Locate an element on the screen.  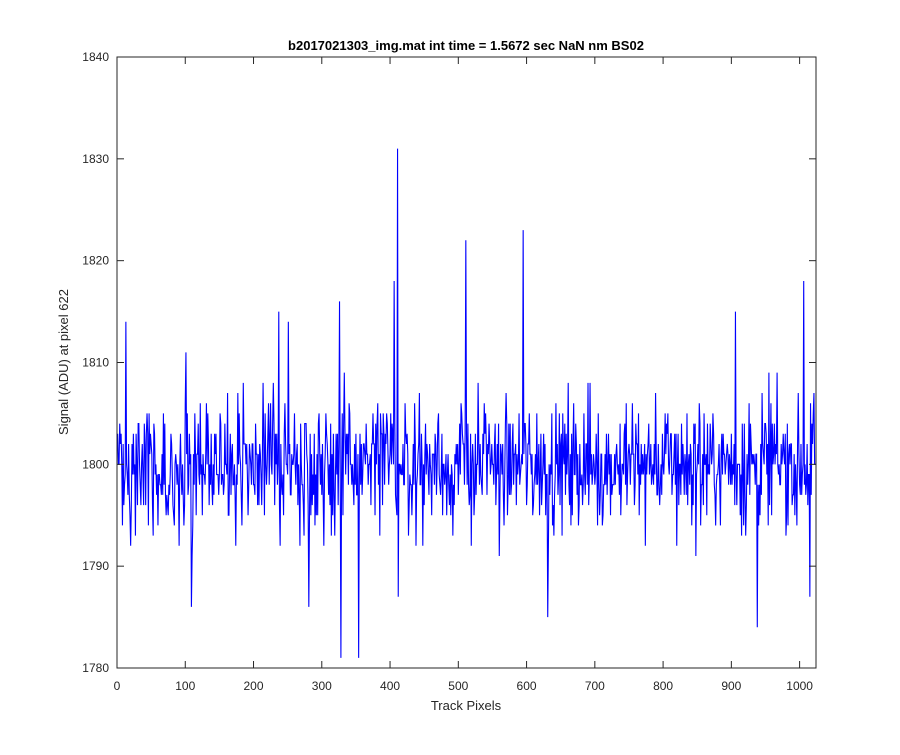
x-tick-label: 500 is located at coordinates (458, 686).